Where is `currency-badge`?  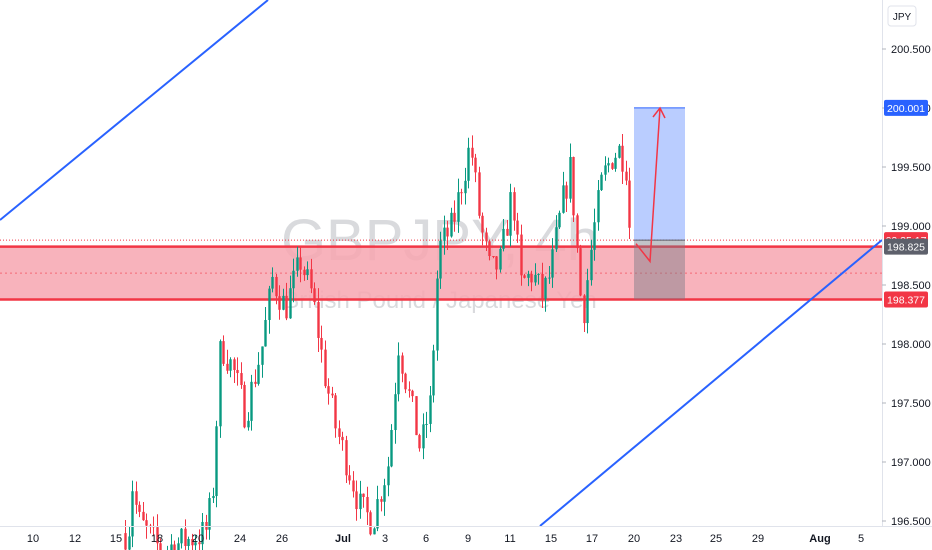
currency-badge is located at coordinates (902, 16).